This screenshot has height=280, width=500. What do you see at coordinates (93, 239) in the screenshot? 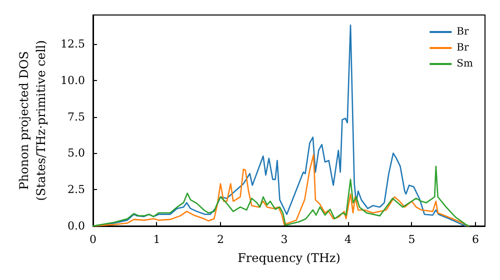
I see `x-tick-label: 0` at bounding box center [93, 239].